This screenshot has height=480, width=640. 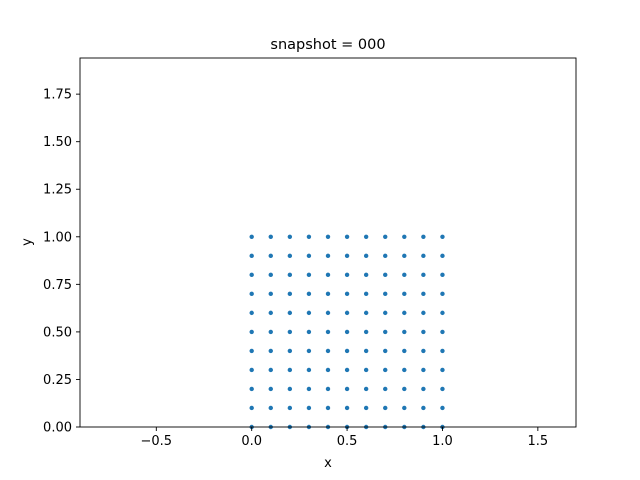 I want to click on chart-title: snapshot = 000, so click(x=327, y=45).